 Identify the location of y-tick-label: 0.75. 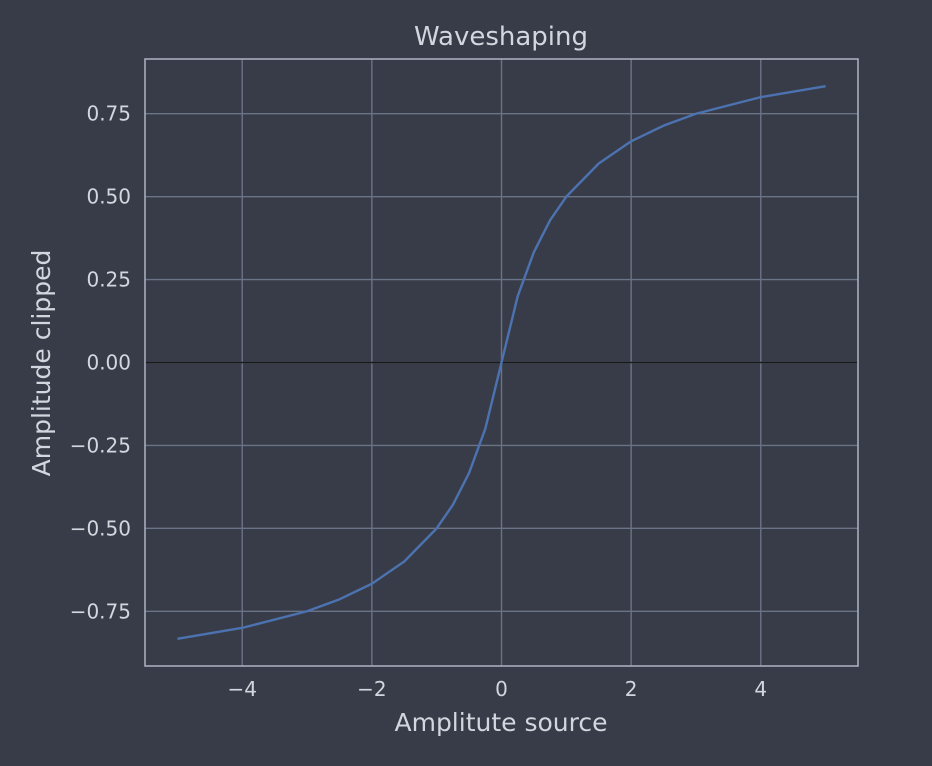
(108, 114).